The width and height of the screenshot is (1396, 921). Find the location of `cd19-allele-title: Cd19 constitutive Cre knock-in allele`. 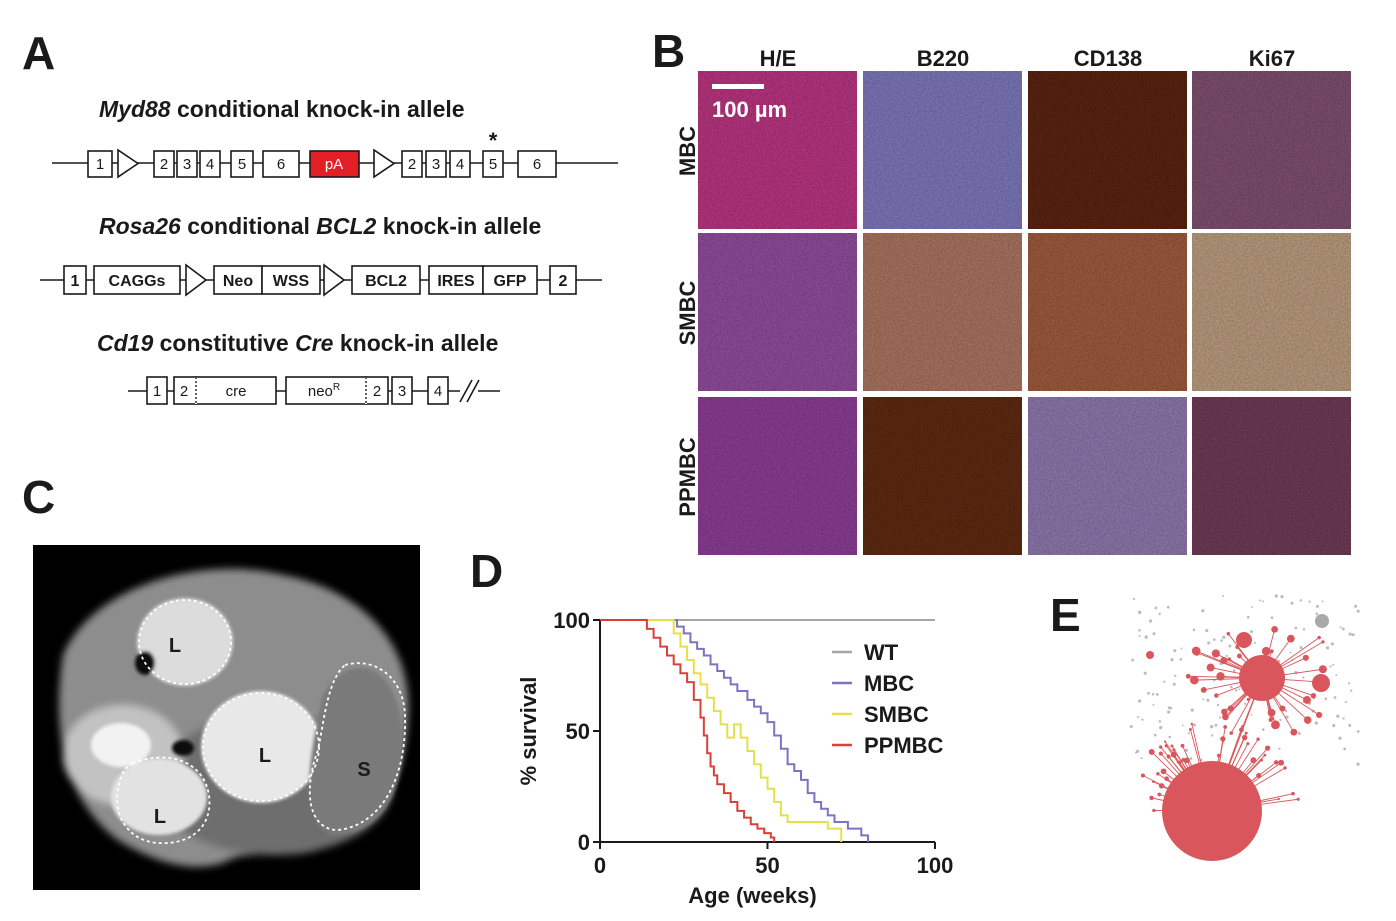

cd19-allele-title: Cd19 constitutive Cre knock-in allele is located at coordinates (297, 343).